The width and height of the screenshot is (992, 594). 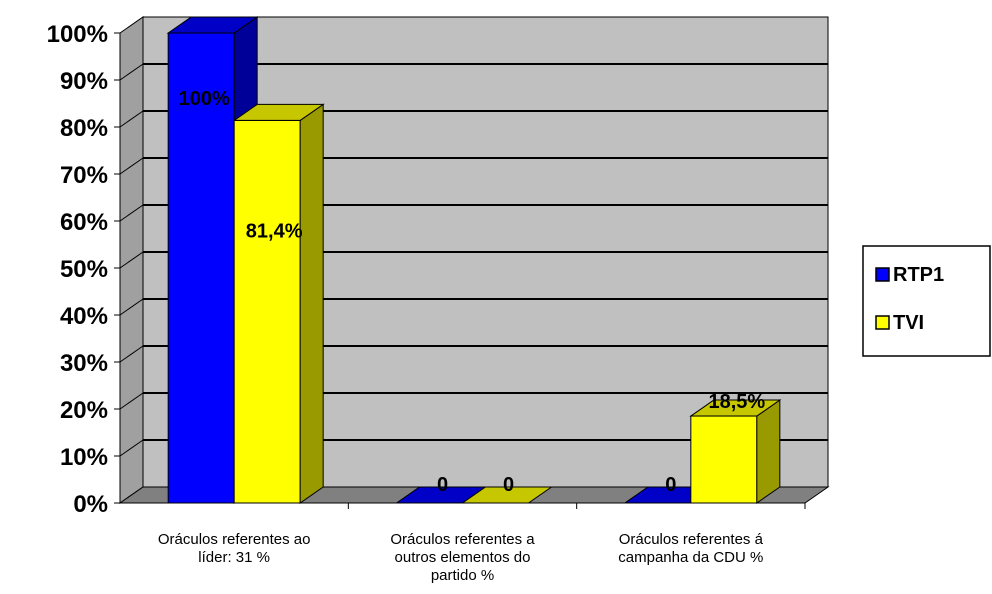 I want to click on category-label-line: outros elementos do, so click(x=463, y=557).